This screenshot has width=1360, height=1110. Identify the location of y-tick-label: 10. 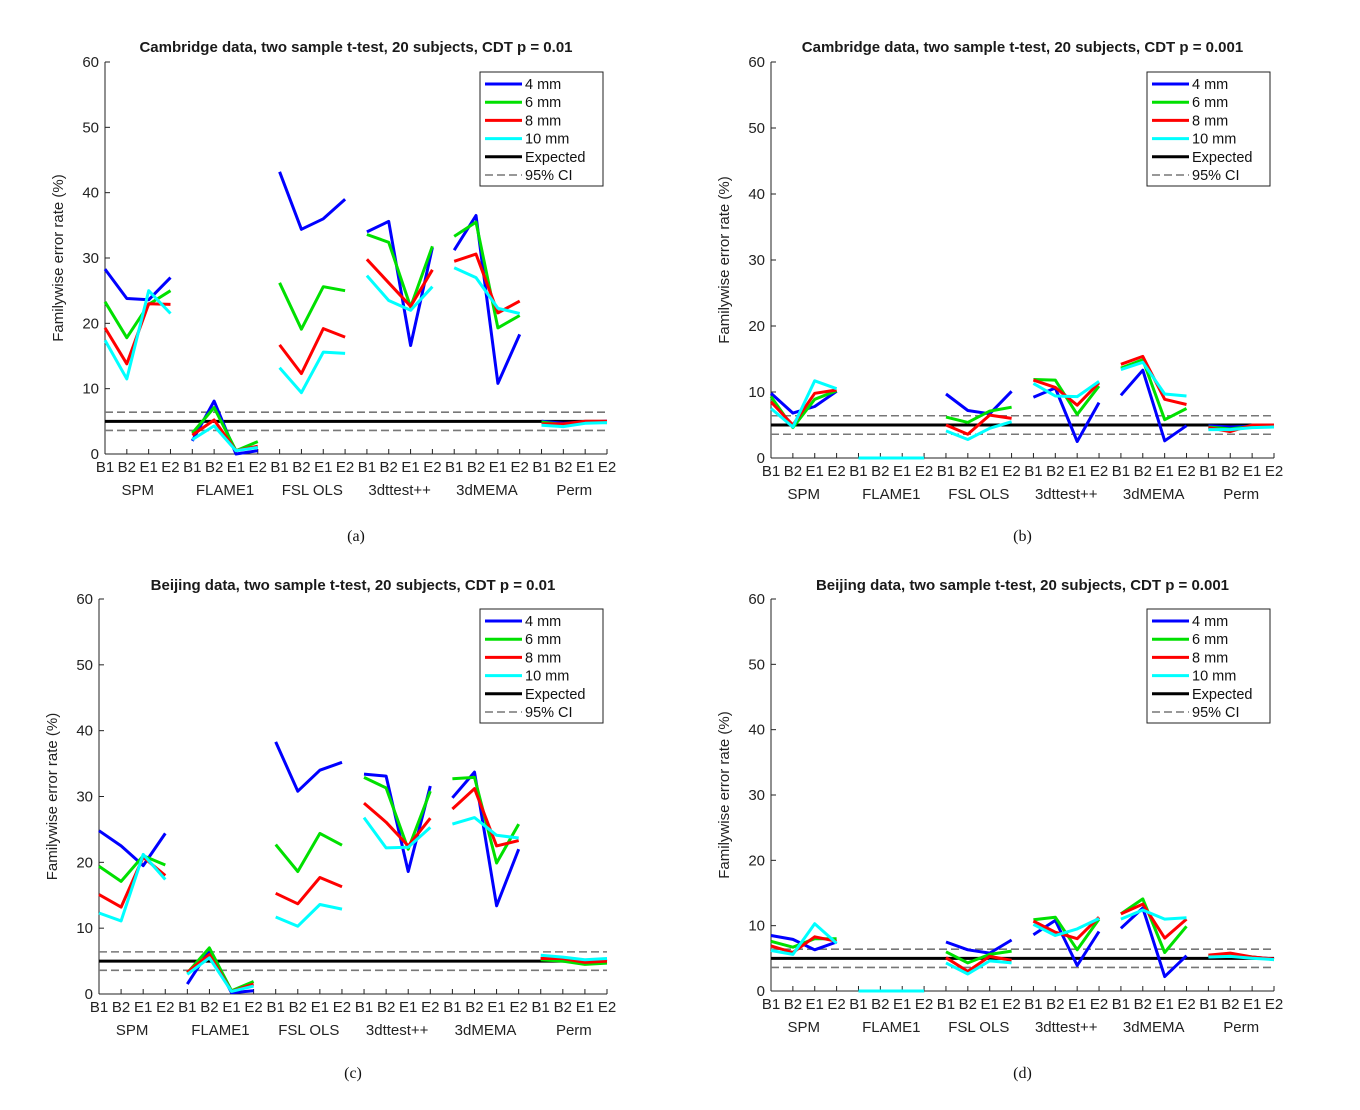
(90, 389).